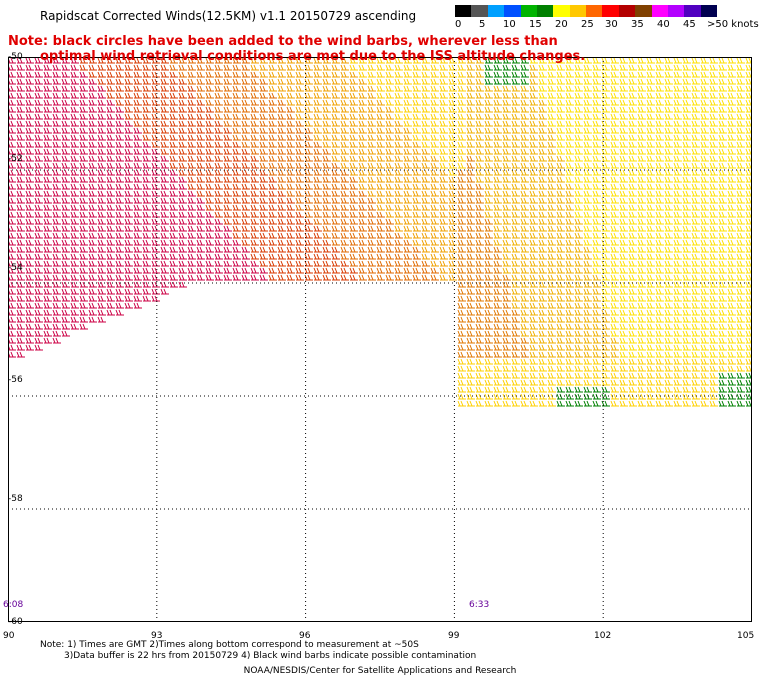 The width and height of the screenshot is (760, 688). What do you see at coordinates (157, 636) in the screenshot?
I see `lon-label: 93` at bounding box center [157, 636].